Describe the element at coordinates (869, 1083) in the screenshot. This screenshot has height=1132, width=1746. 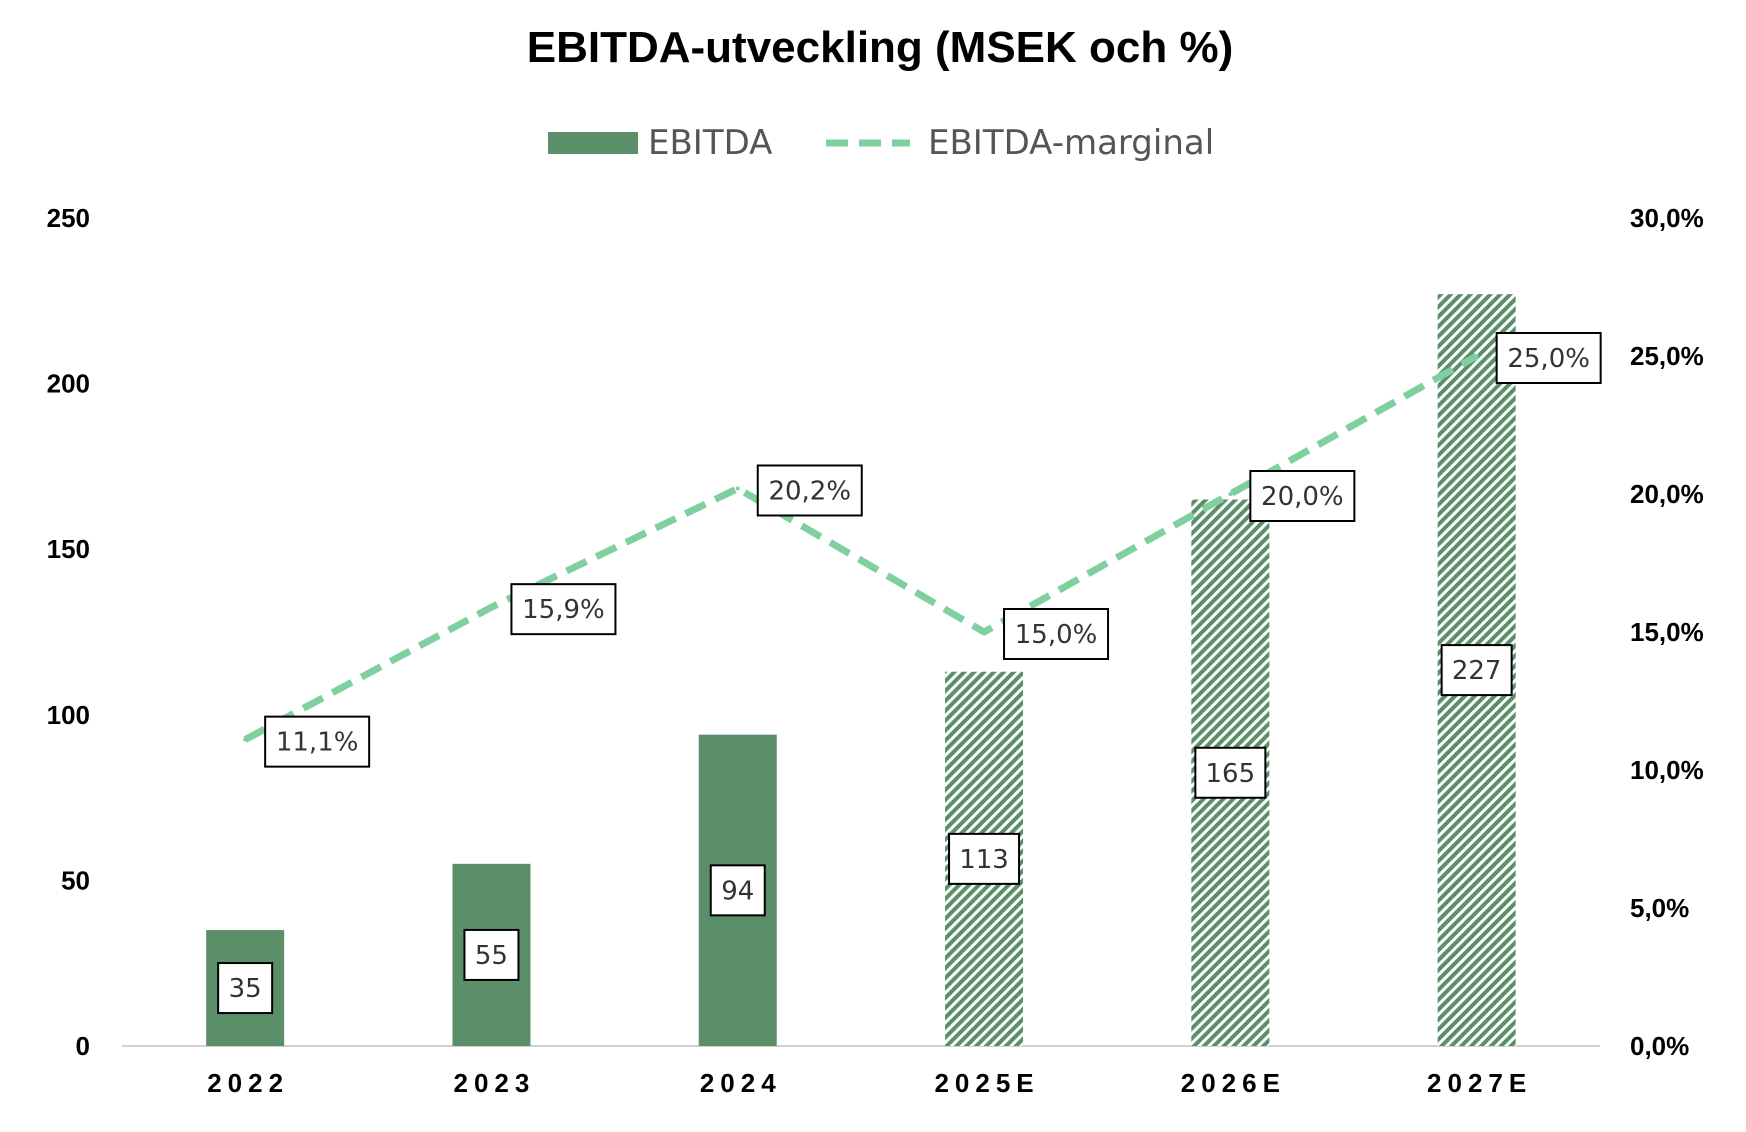
I see `x-axis: 2022 2023 2024 2025E 2026E 2027E` at that location.